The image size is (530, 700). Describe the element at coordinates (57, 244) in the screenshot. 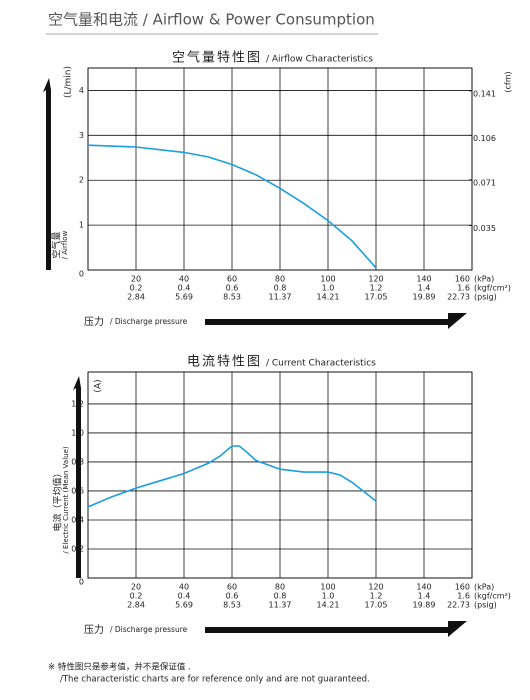

I see `y-label: 空气量` at that location.